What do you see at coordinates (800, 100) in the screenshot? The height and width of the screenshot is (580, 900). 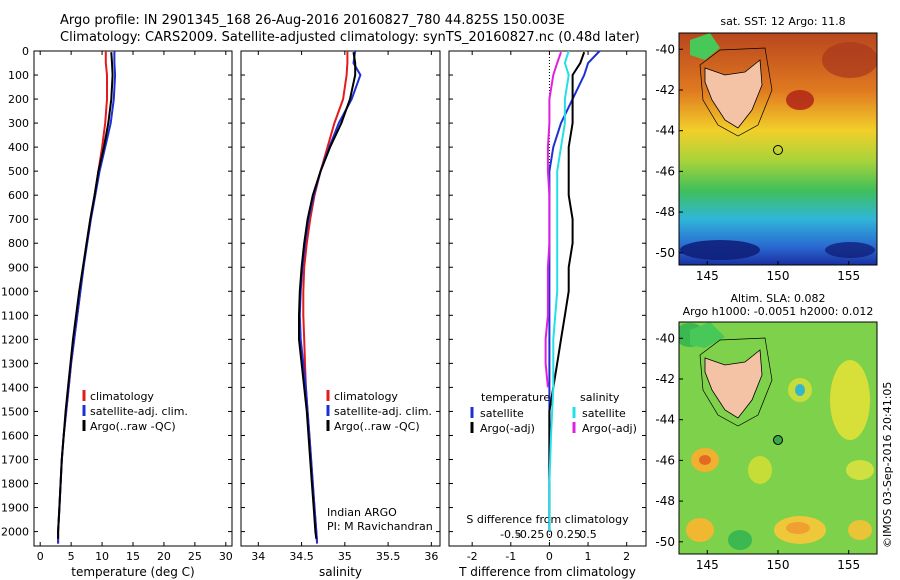 I see `sst-warm-eddy` at bounding box center [800, 100].